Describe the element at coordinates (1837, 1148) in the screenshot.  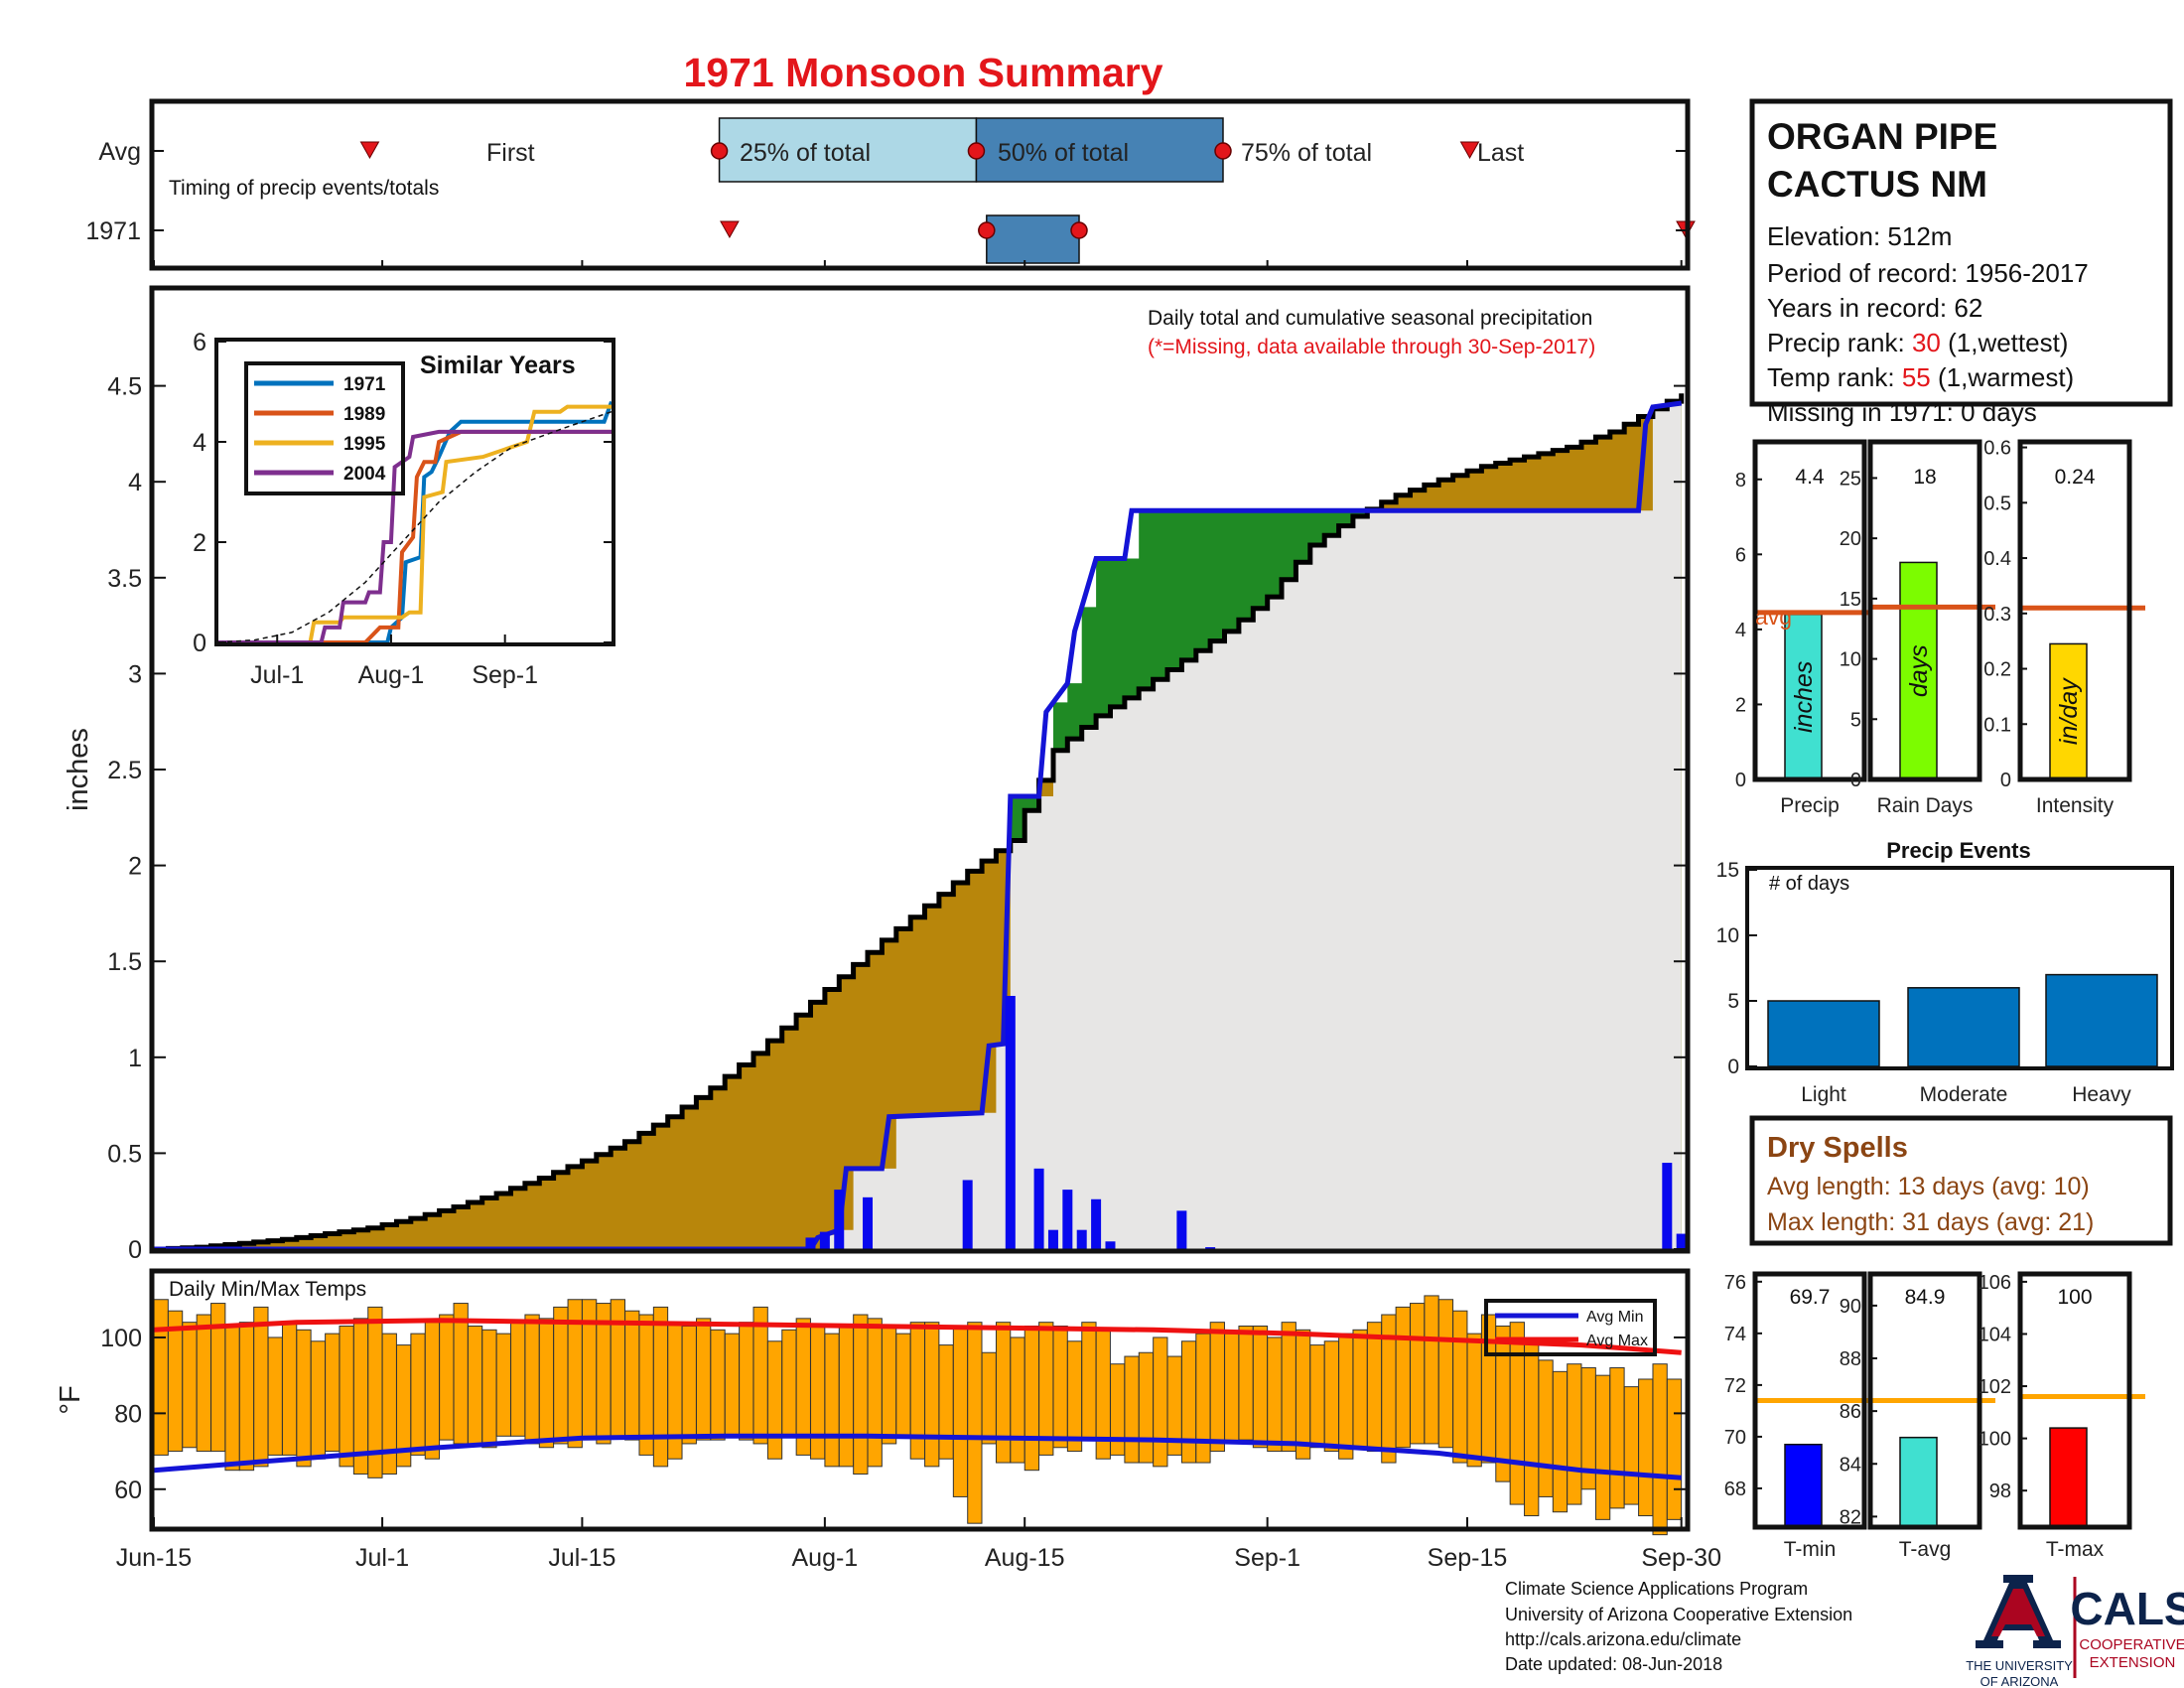
I see `dry-spells-title: Dry Spells` at that location.